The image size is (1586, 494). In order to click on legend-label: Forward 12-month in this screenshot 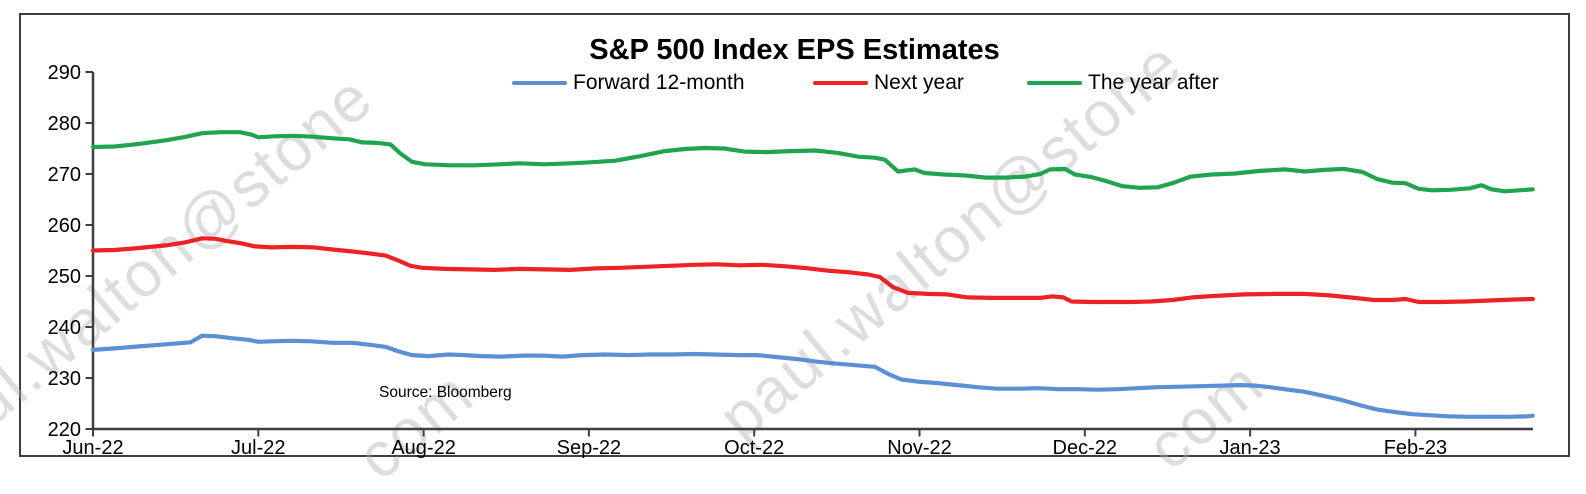, I will do `click(659, 82)`.